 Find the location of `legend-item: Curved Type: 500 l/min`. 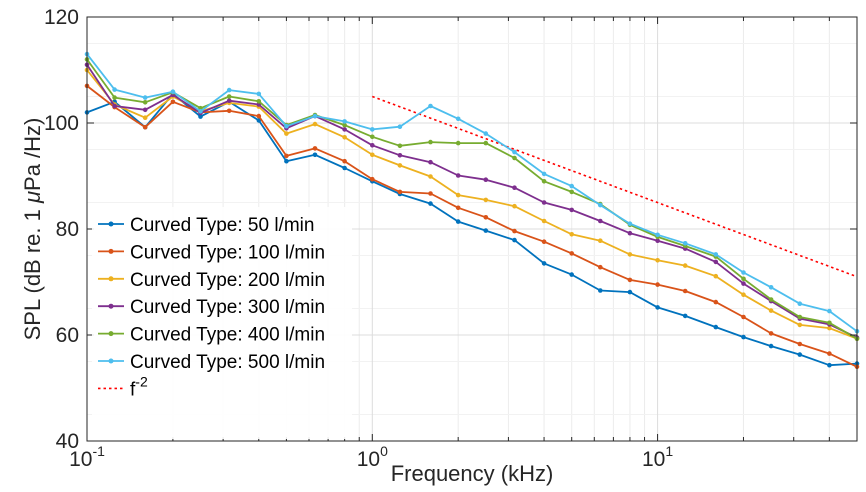

legend-item: Curved Type: 500 l/min is located at coordinates (211, 362).